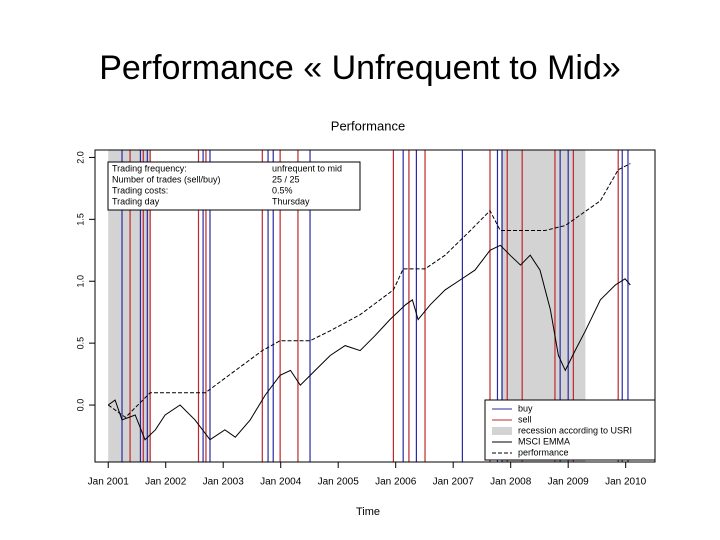 This screenshot has width=720, height=540. Describe the element at coordinates (80, 281) in the screenshot. I see `y-tick-label: 1.0` at that location.